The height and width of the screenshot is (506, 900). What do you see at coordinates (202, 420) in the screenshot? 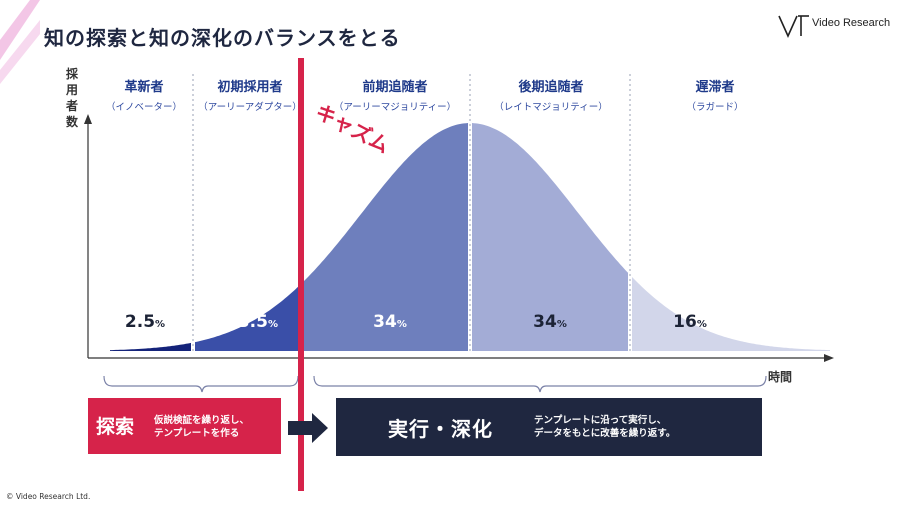
I see `explore-desc-line: 仮説検証を繰り返し、` at bounding box center [202, 420].